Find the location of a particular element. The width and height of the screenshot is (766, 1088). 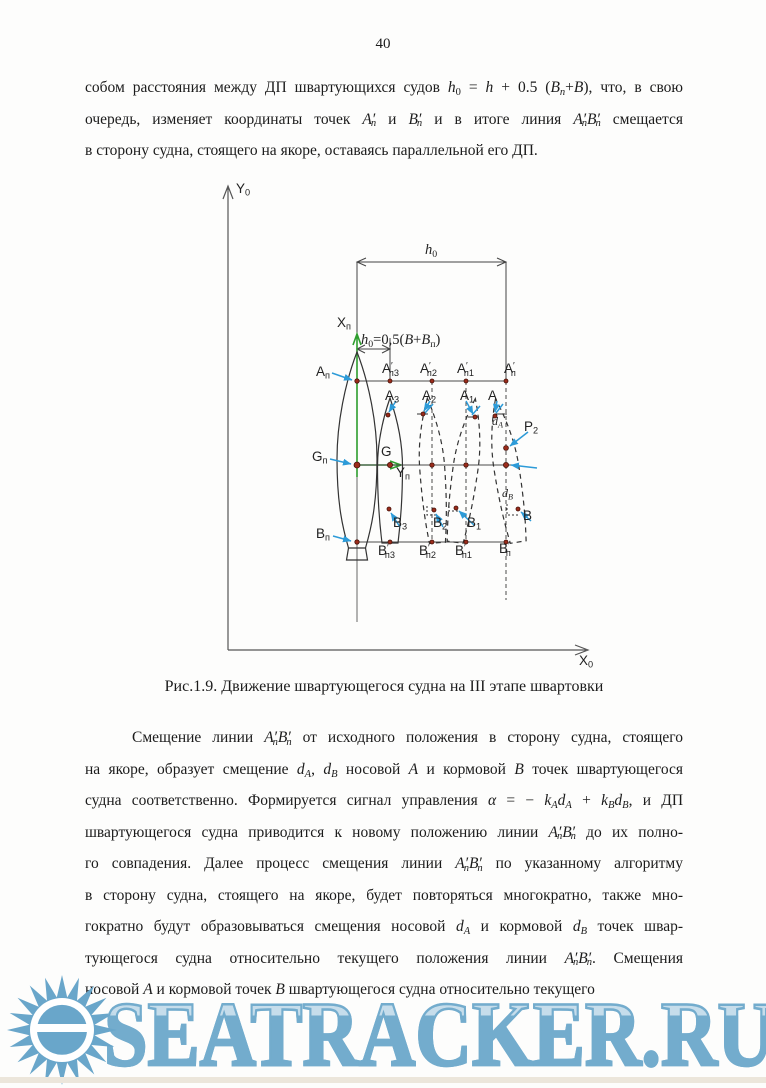

label-apn: A′п is located at coordinates (510, 369).